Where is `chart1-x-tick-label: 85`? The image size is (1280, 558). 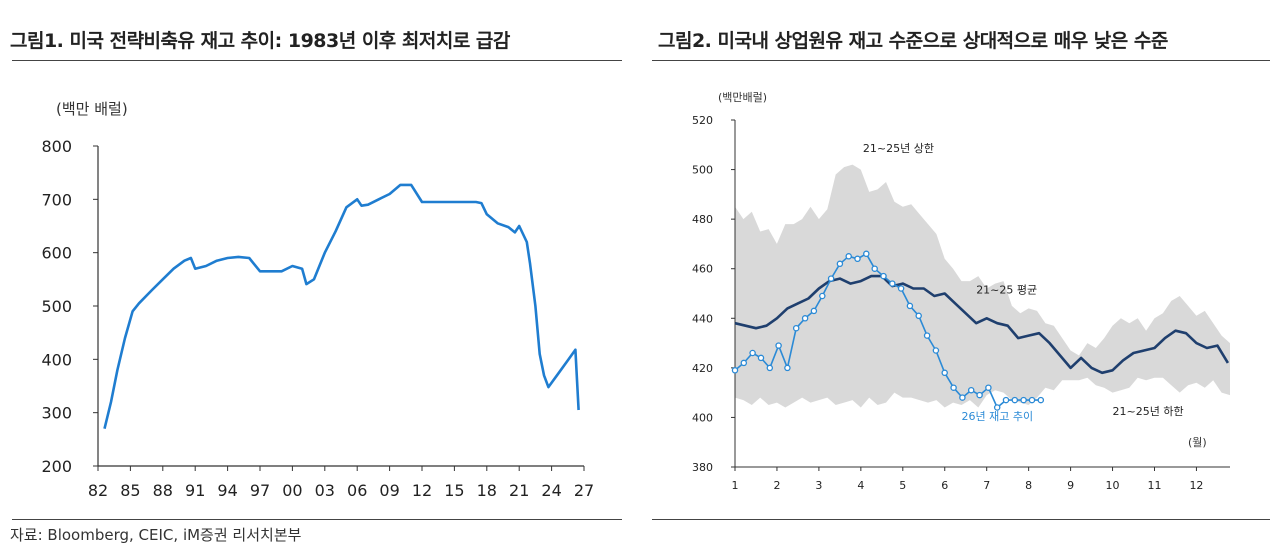 chart1-x-tick-label: 85 is located at coordinates (130, 490).